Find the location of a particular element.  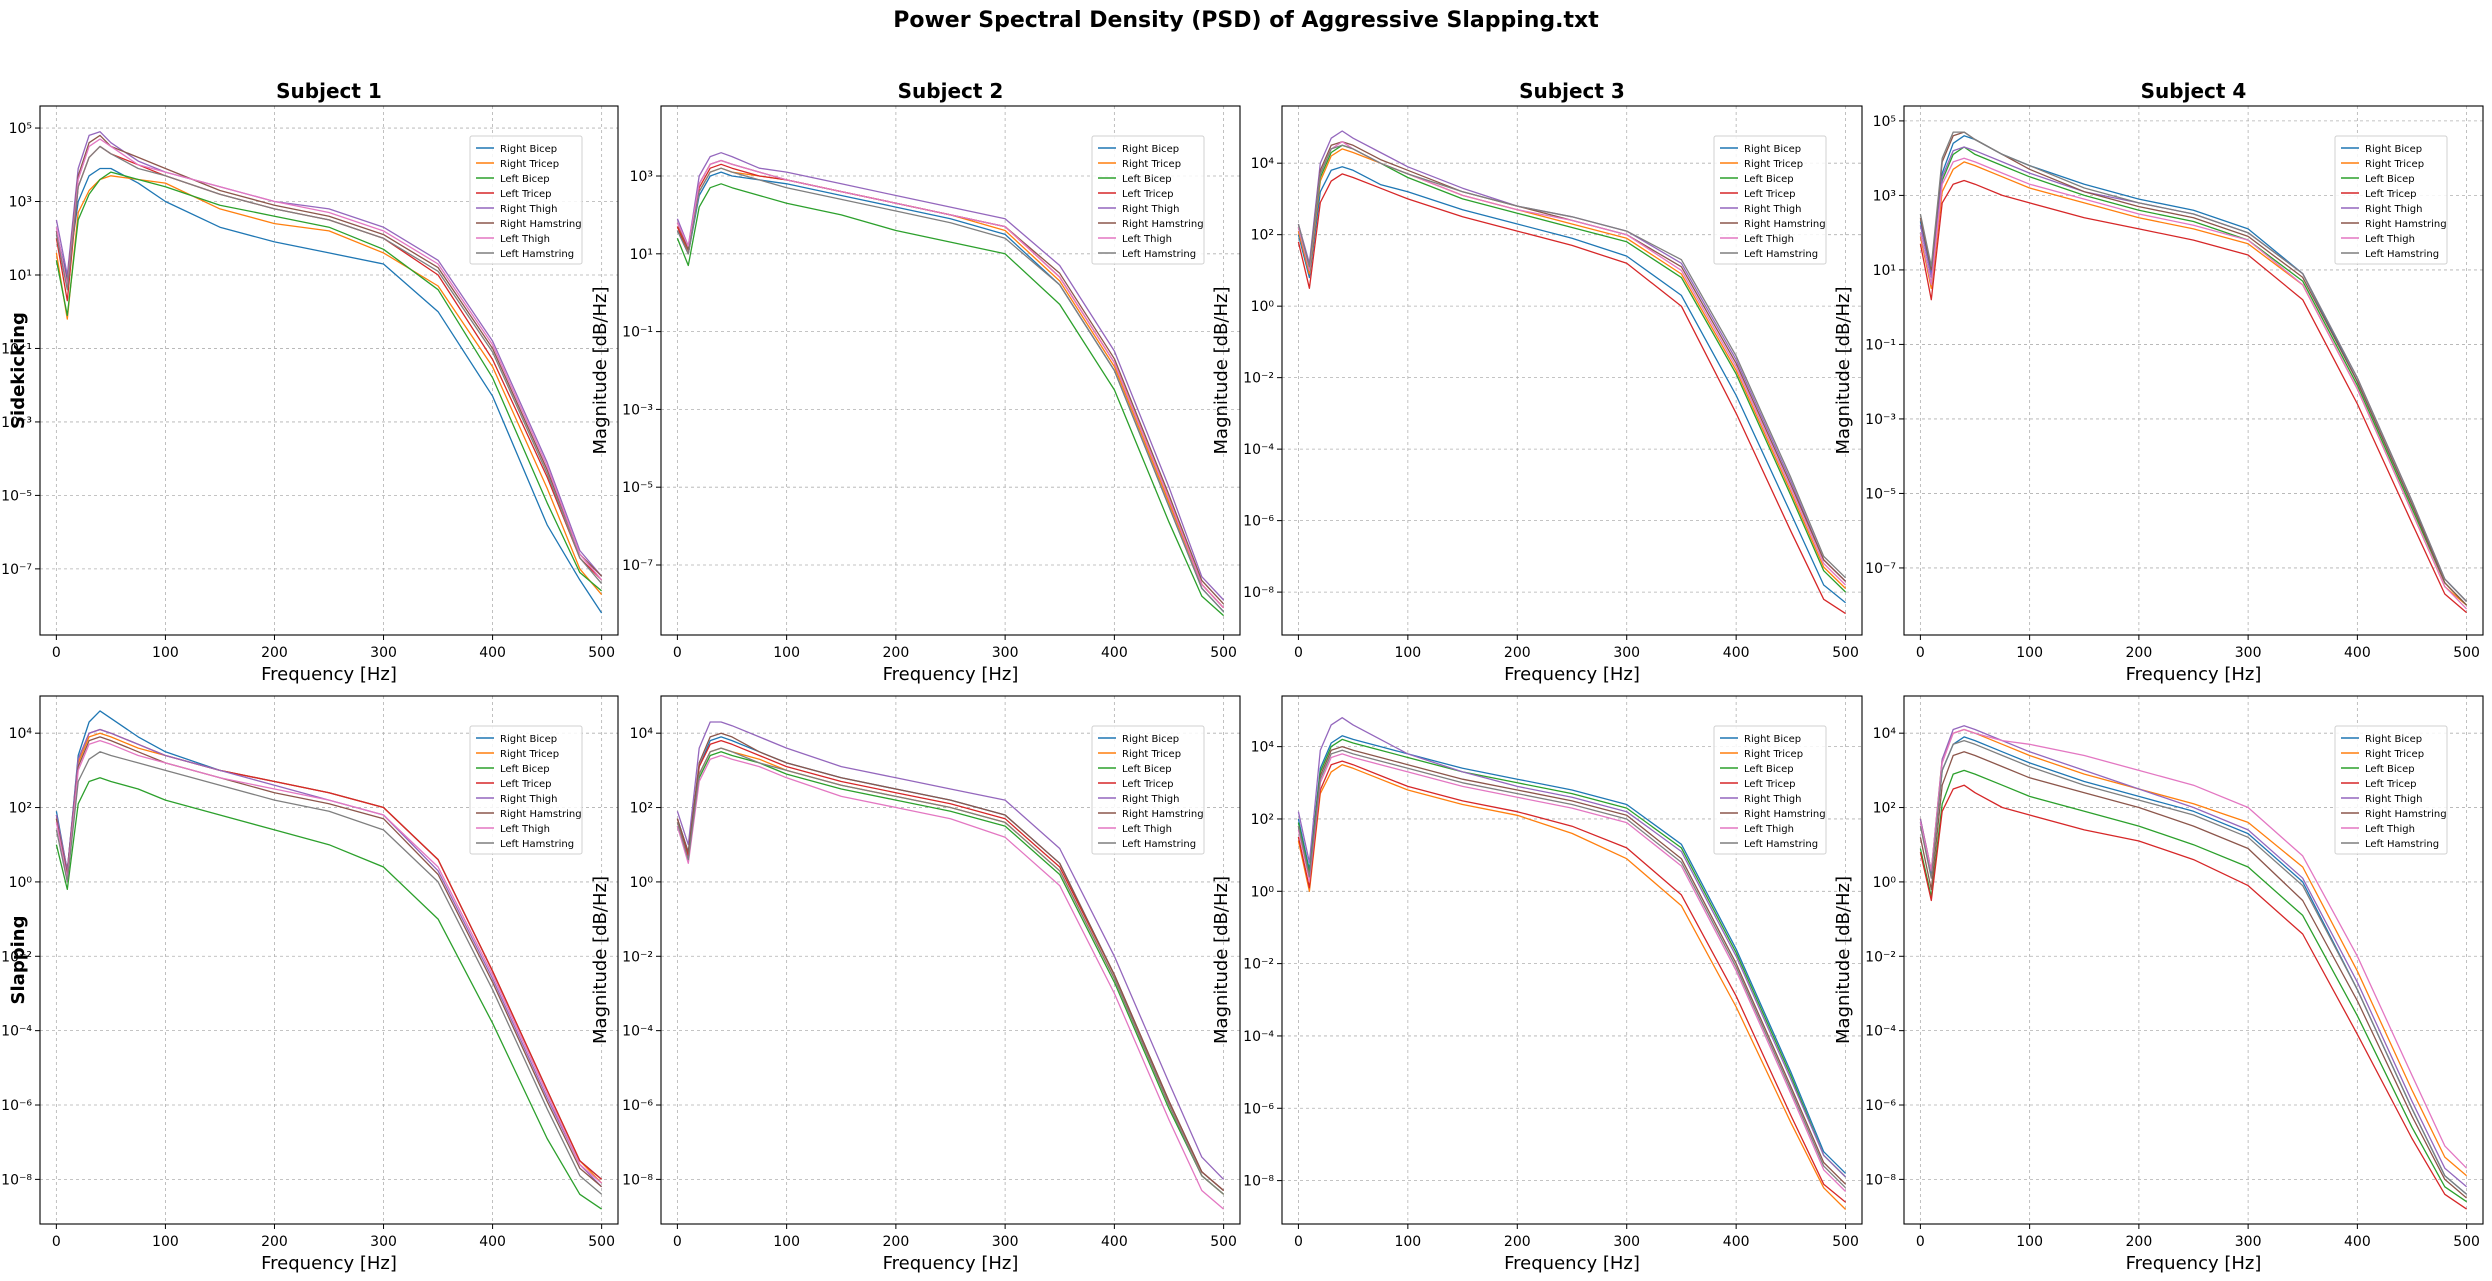

x-tick-label: 0 is located at coordinates (1298, 653).